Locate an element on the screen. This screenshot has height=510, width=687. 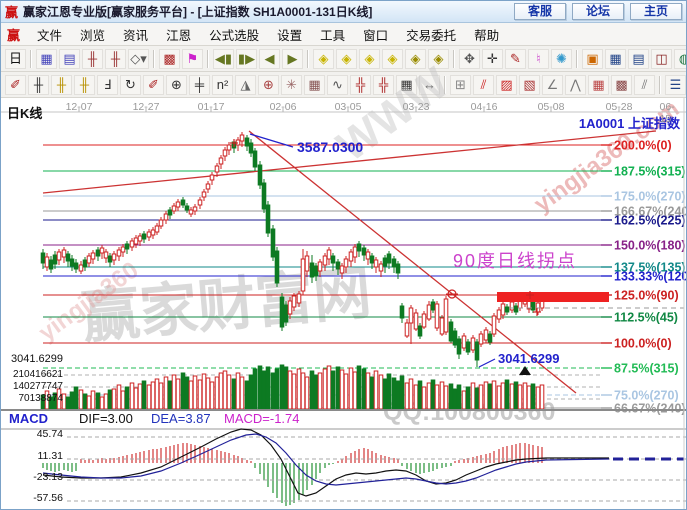
titlebar-button-2: 主页 is located at coordinates (656, 11).